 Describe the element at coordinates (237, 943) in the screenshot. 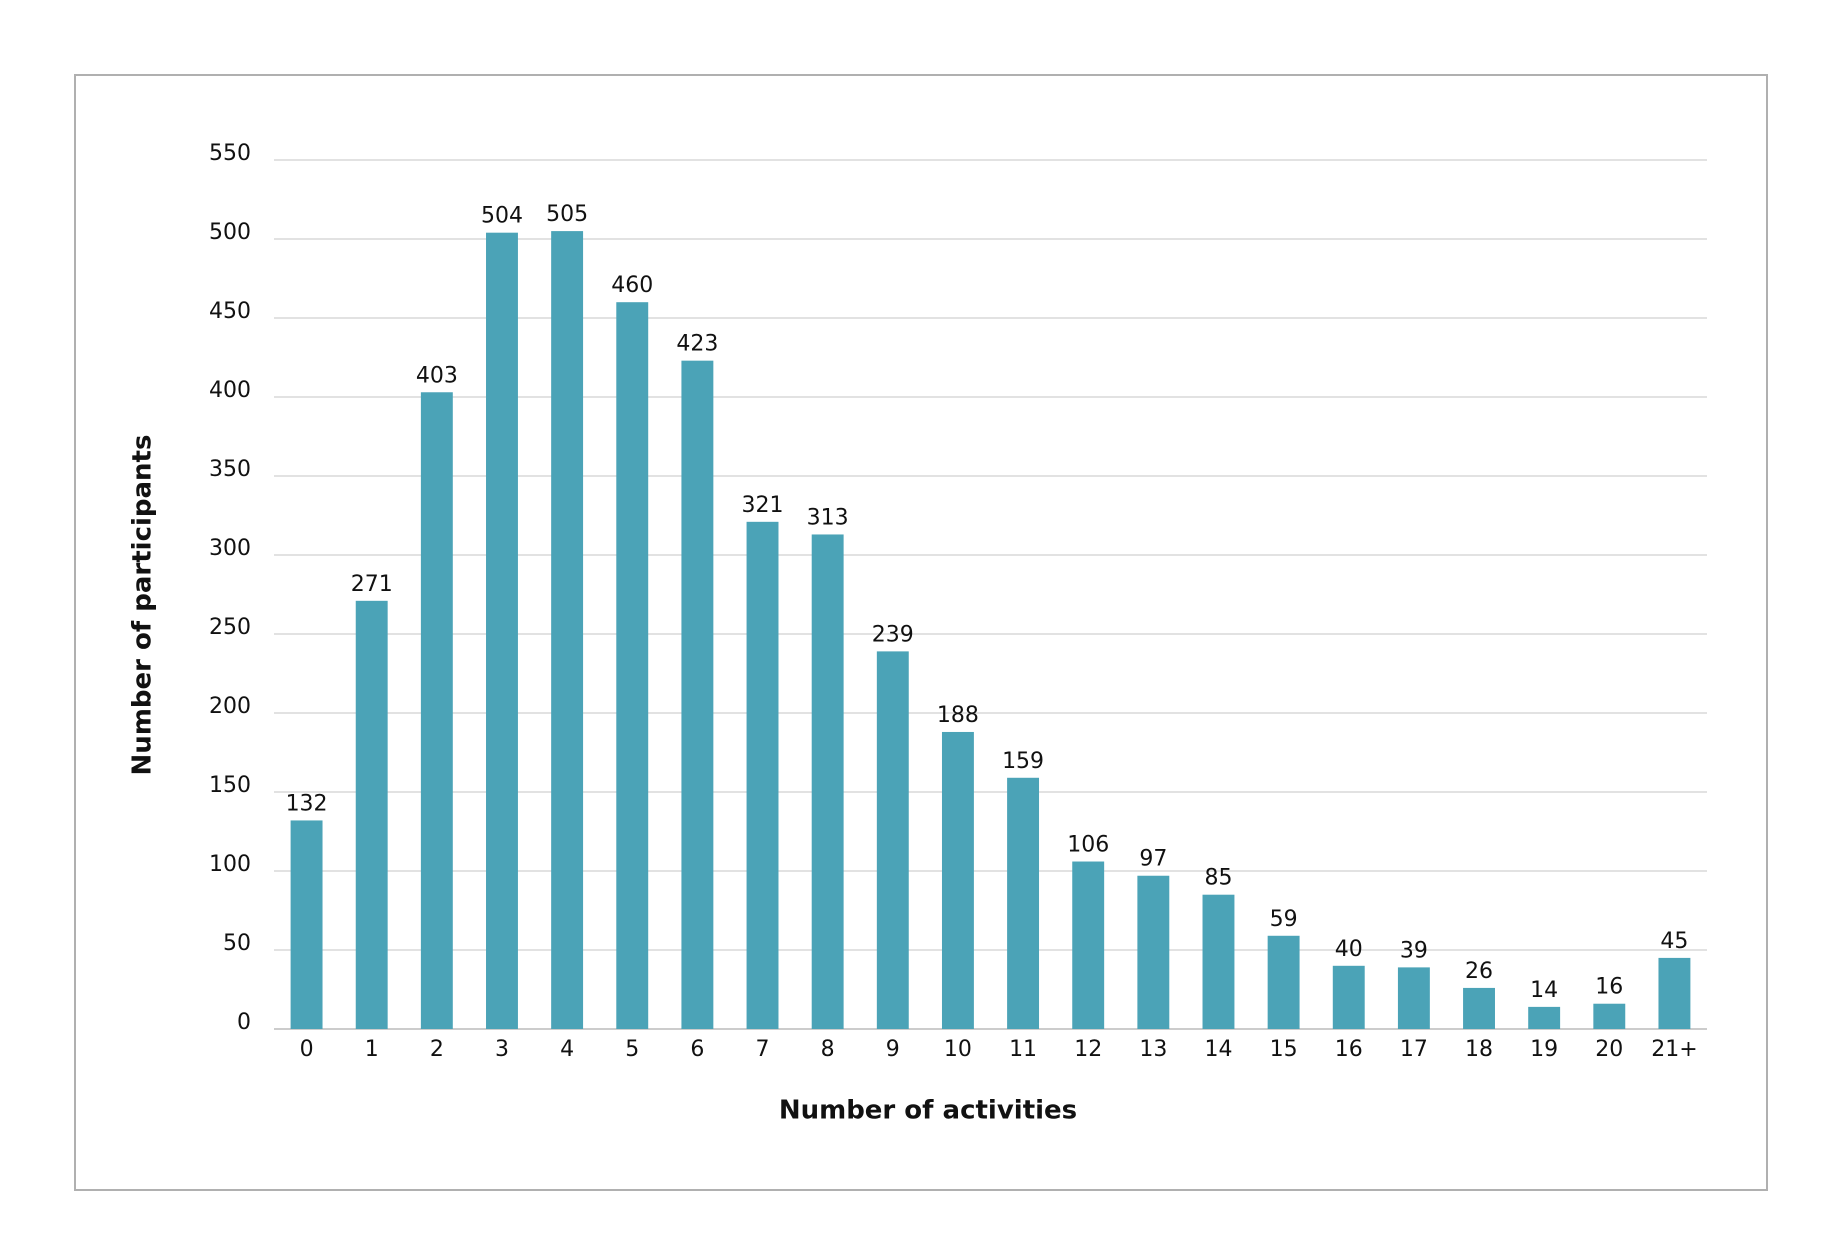

I see `y-tick-label: 50` at that location.